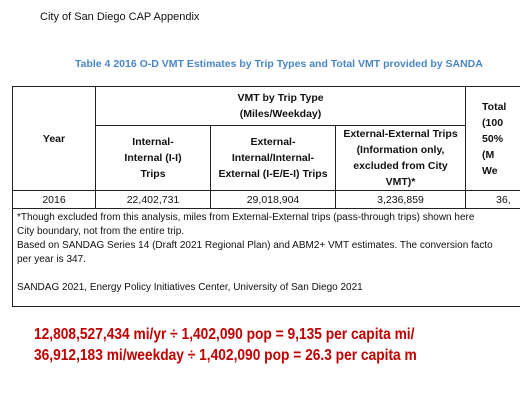 Image resolution: width=520 pixels, height=400 pixels. I want to click on group-header-line: (Miles/Weekday), so click(280, 114).